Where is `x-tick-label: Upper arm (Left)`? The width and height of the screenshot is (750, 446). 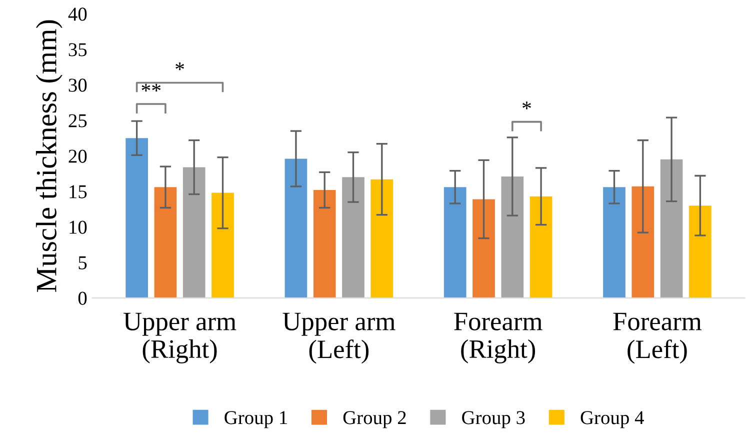
x-tick-label: Upper arm (Left) is located at coordinates (339, 338).